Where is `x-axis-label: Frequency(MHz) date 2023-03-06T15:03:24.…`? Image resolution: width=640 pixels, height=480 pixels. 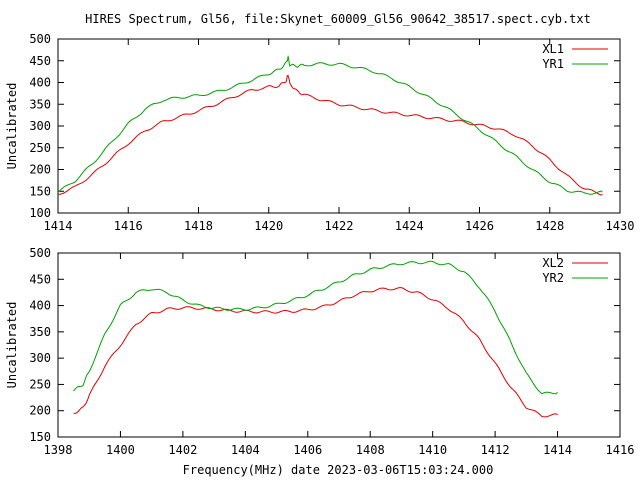
x-axis-label: Frequency(MHz) date 2023-03-06T15:03:24.… is located at coordinates (338, 470).